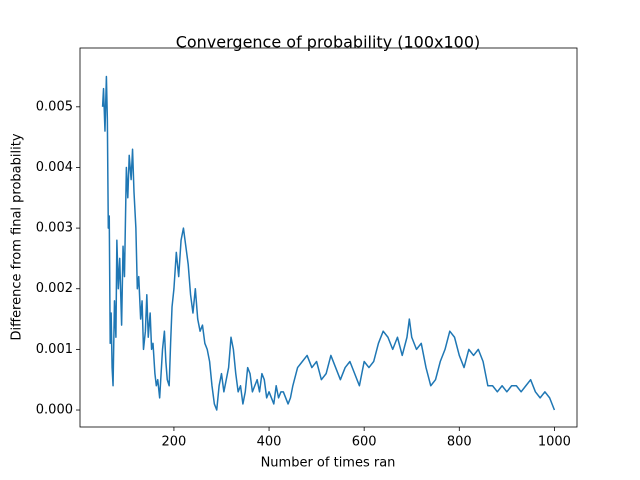 The height and width of the screenshot is (480, 640). What do you see at coordinates (459, 442) in the screenshot?
I see `x-tick-label: 800` at bounding box center [459, 442].